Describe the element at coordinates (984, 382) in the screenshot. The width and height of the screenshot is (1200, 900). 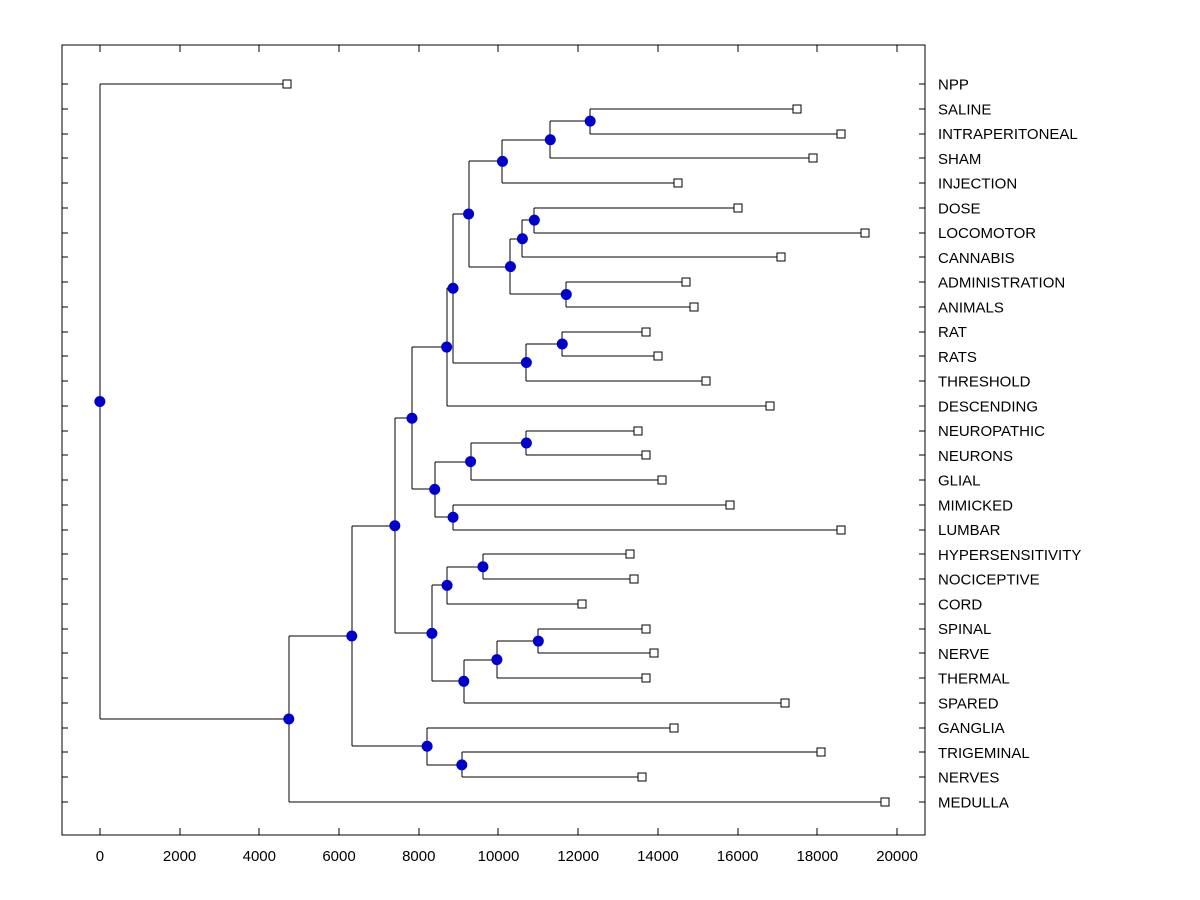
I see `leaf-label: THRESHOLD` at that location.